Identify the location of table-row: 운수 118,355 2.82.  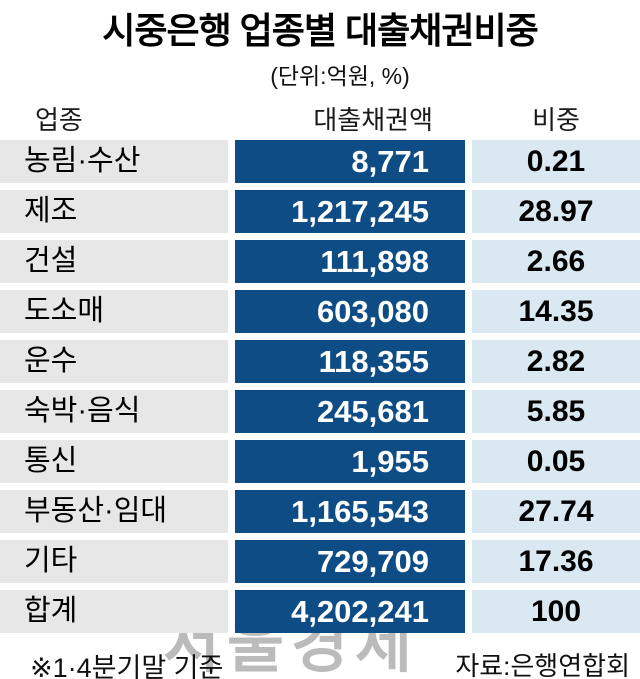
(320, 361).